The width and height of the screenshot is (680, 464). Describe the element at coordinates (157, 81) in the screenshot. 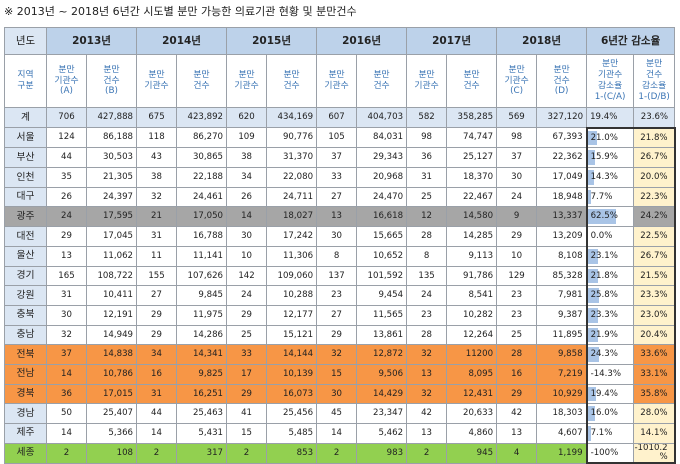

I see `subheader-3: 분만 기관수` at that location.